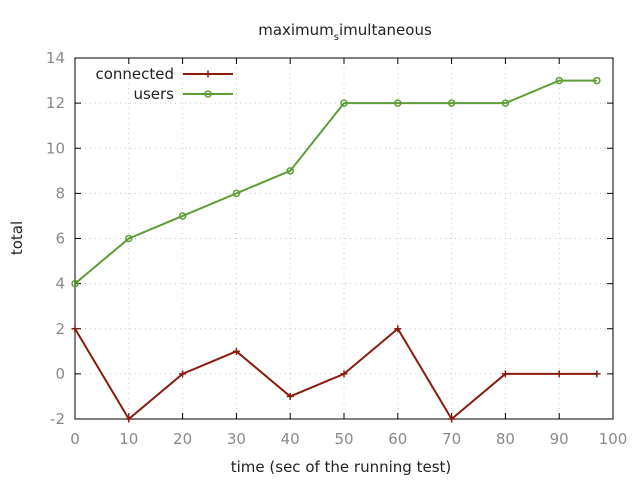 Image resolution: width=640 pixels, height=480 pixels. I want to click on x-tick-label: 10, so click(128, 439).